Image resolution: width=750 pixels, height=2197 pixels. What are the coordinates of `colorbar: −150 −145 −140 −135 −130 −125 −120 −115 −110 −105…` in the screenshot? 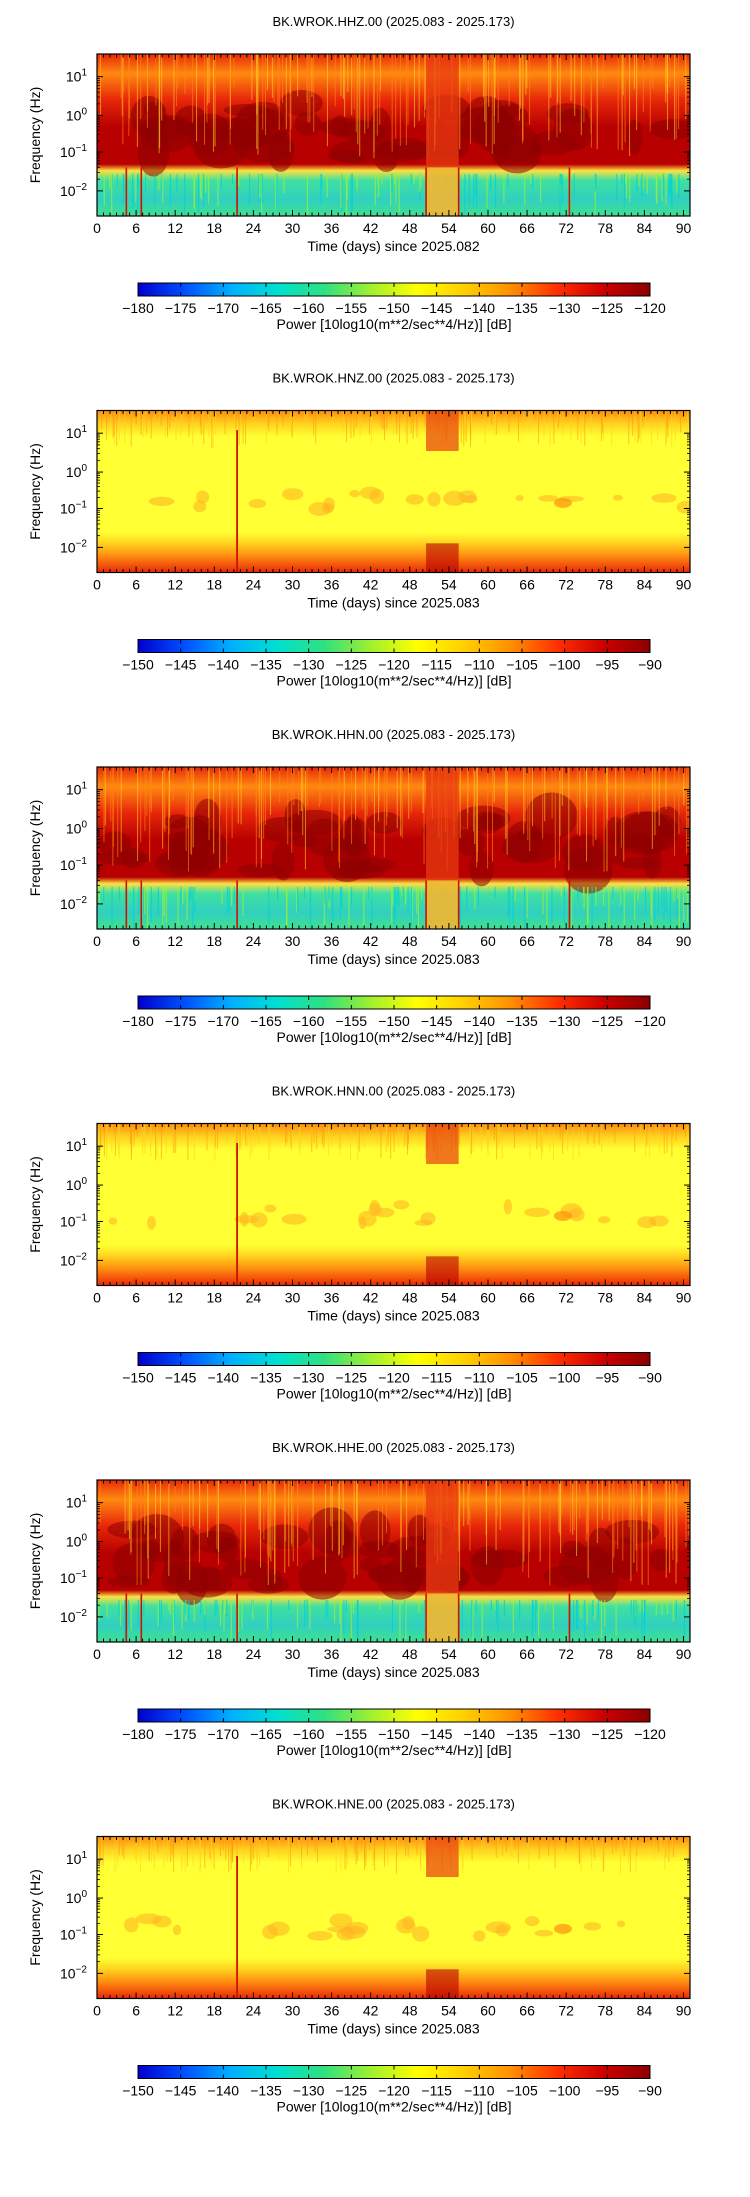 It's located at (392, 1377).